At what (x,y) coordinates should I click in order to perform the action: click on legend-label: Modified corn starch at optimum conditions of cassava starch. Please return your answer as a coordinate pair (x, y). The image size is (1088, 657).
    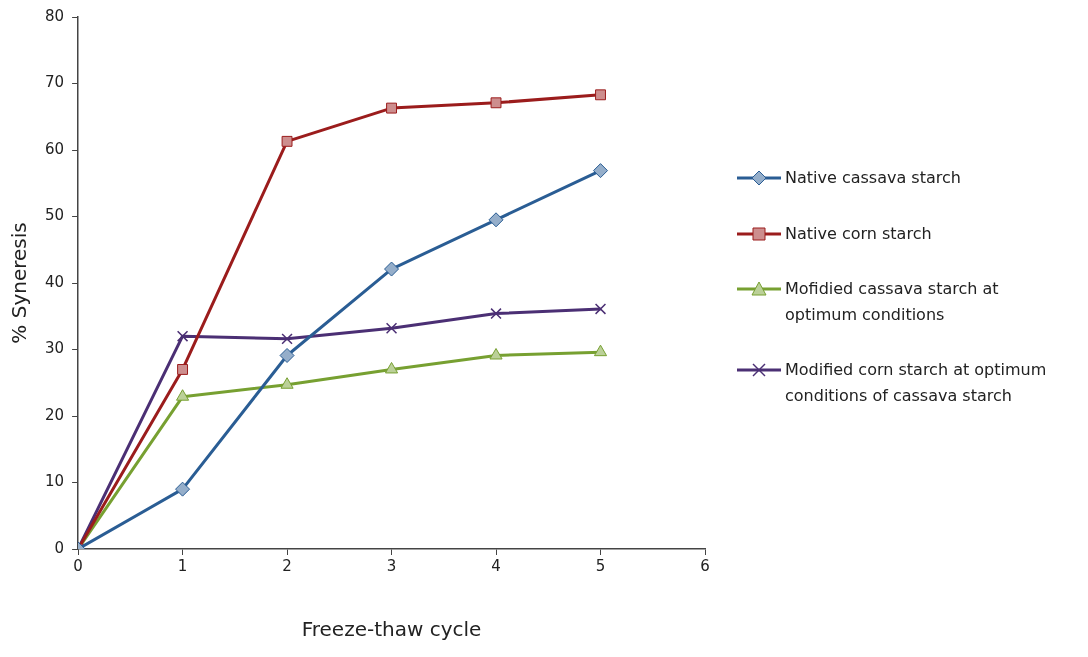
    Looking at the image, I should click on (916, 383).